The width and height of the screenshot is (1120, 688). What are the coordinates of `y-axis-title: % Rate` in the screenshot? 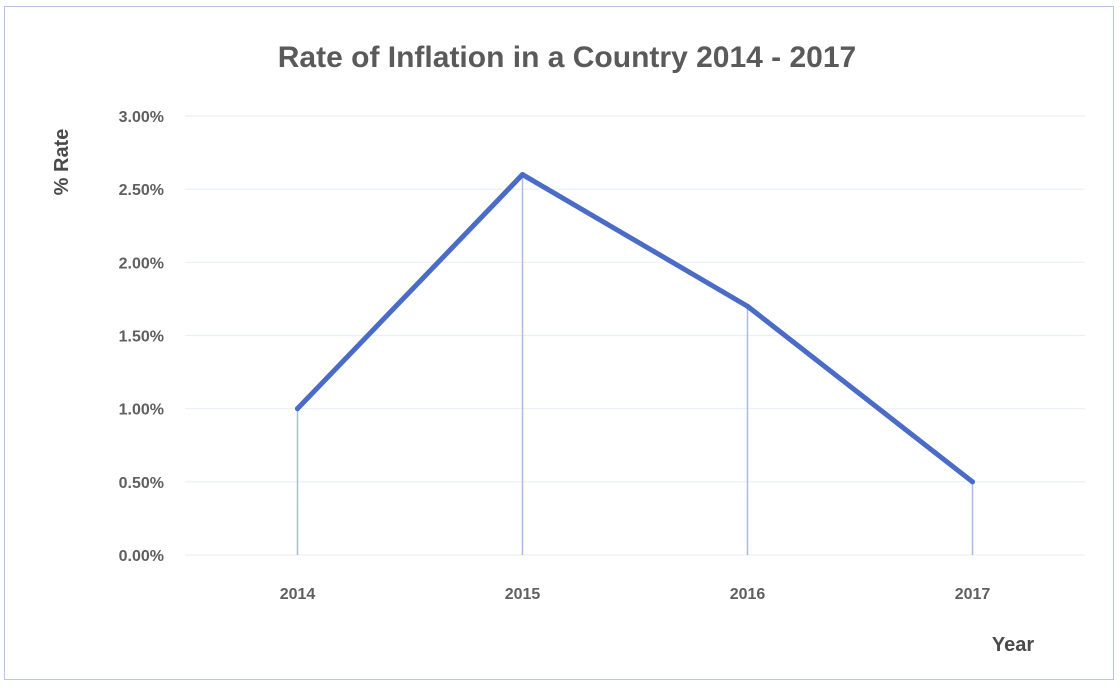 It's located at (62, 162).